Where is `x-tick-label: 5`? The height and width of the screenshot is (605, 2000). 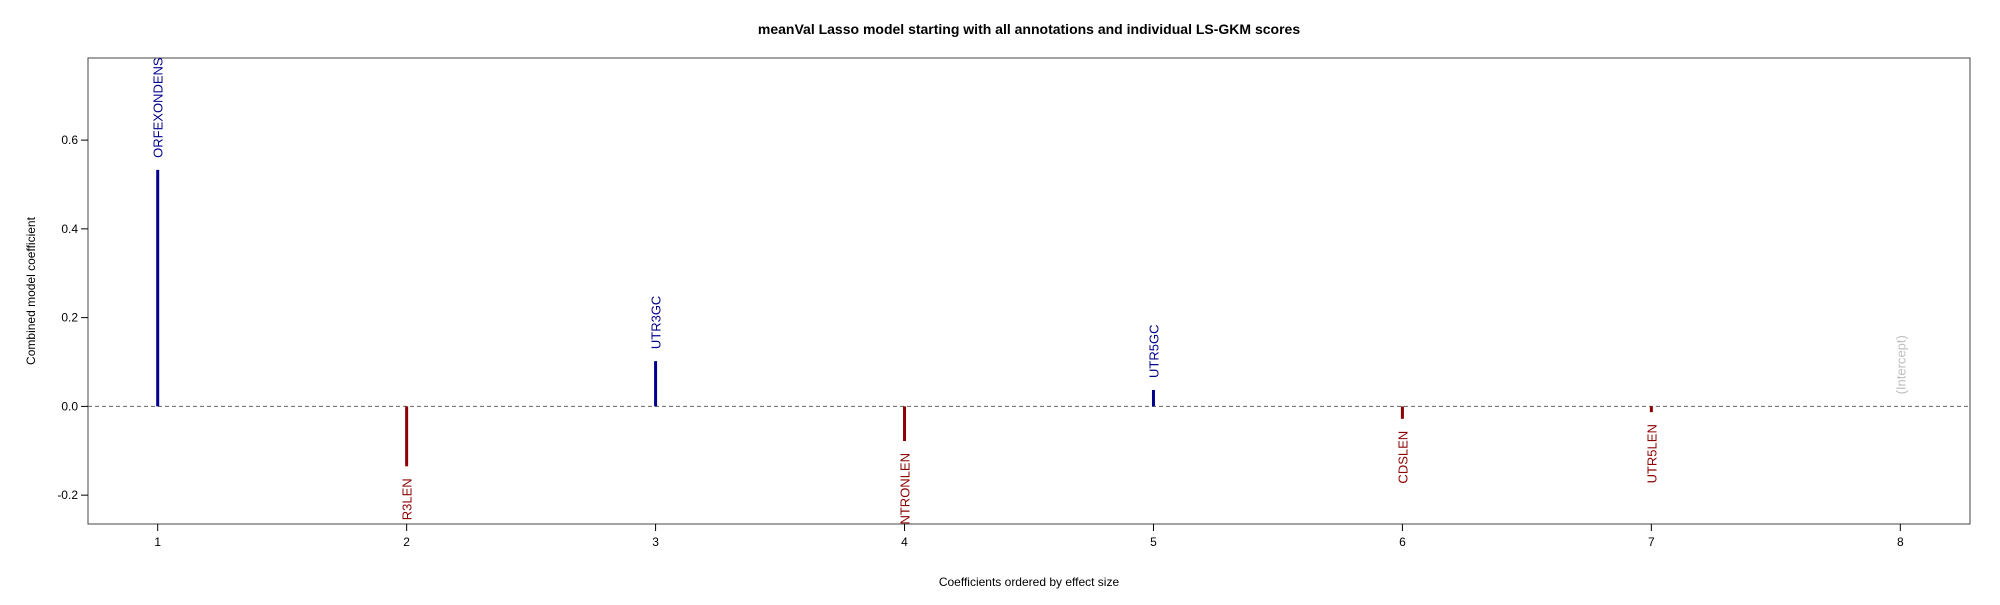
x-tick-label: 5 is located at coordinates (1153, 542).